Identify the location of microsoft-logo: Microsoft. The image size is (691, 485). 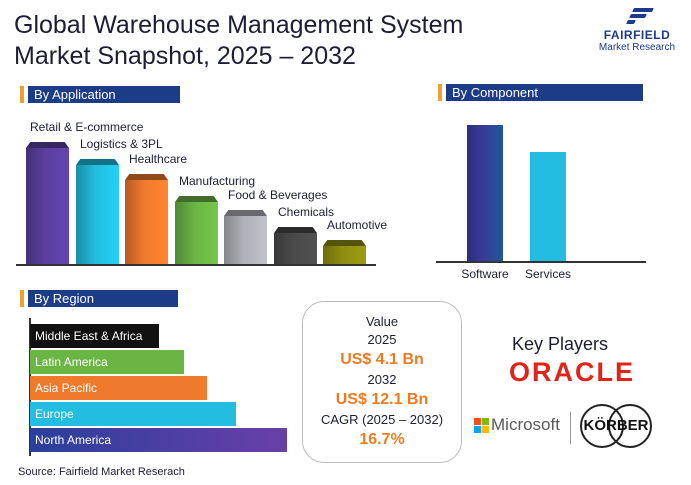
(517, 425).